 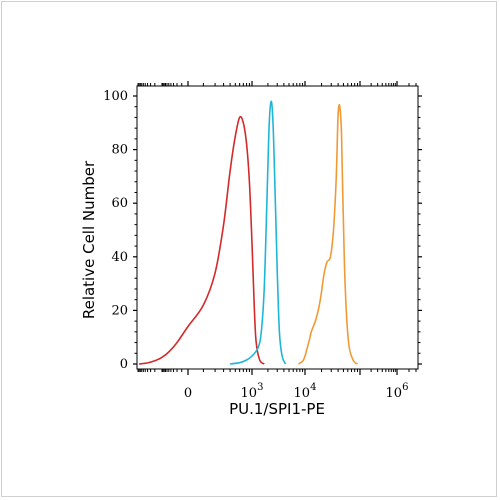 What do you see at coordinates (119, 203) in the screenshot?
I see `y-tick-label: 60` at bounding box center [119, 203].